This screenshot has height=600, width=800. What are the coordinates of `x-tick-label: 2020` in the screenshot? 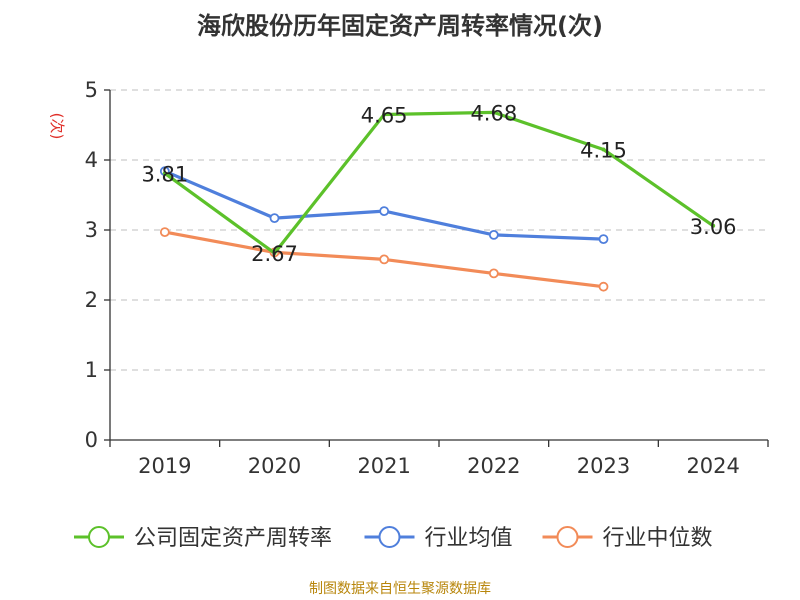 It's located at (274, 466).